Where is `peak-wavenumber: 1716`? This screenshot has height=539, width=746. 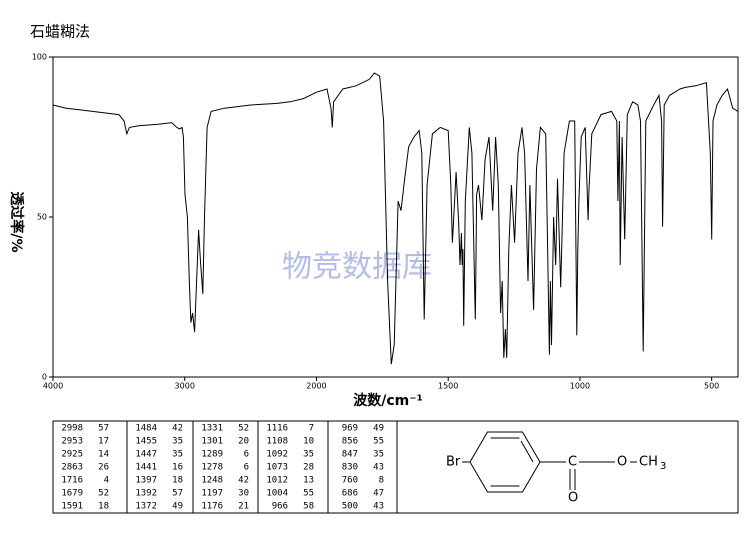 peak-wavenumber: 1716 is located at coordinates (72, 481).